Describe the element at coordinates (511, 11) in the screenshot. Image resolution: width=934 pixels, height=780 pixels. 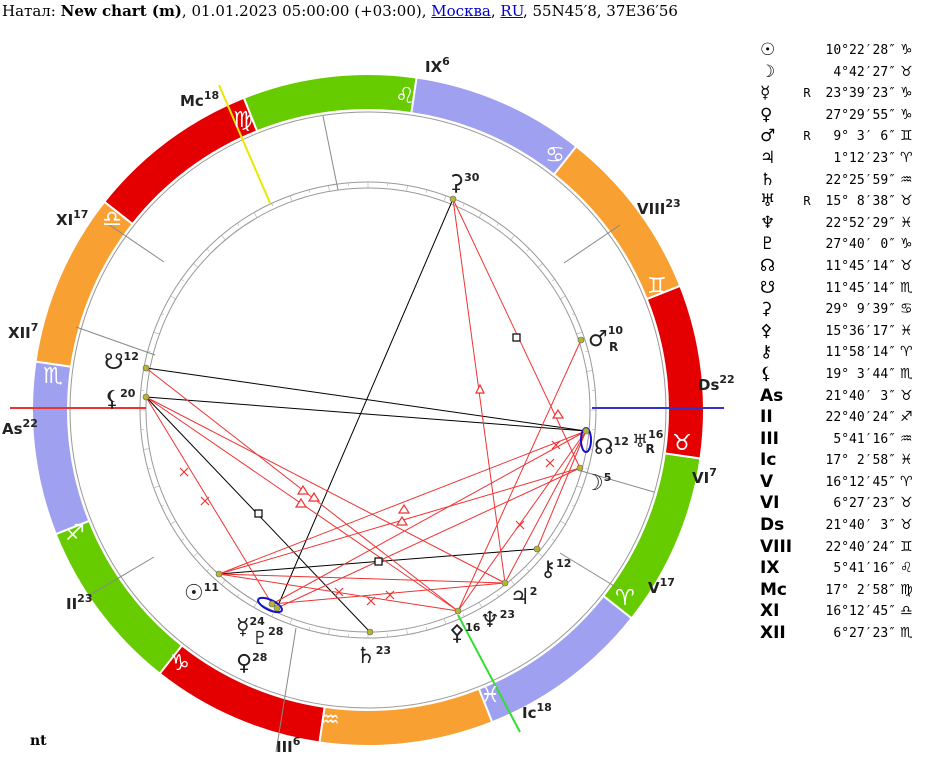
I see `country-link: RU` at that location.